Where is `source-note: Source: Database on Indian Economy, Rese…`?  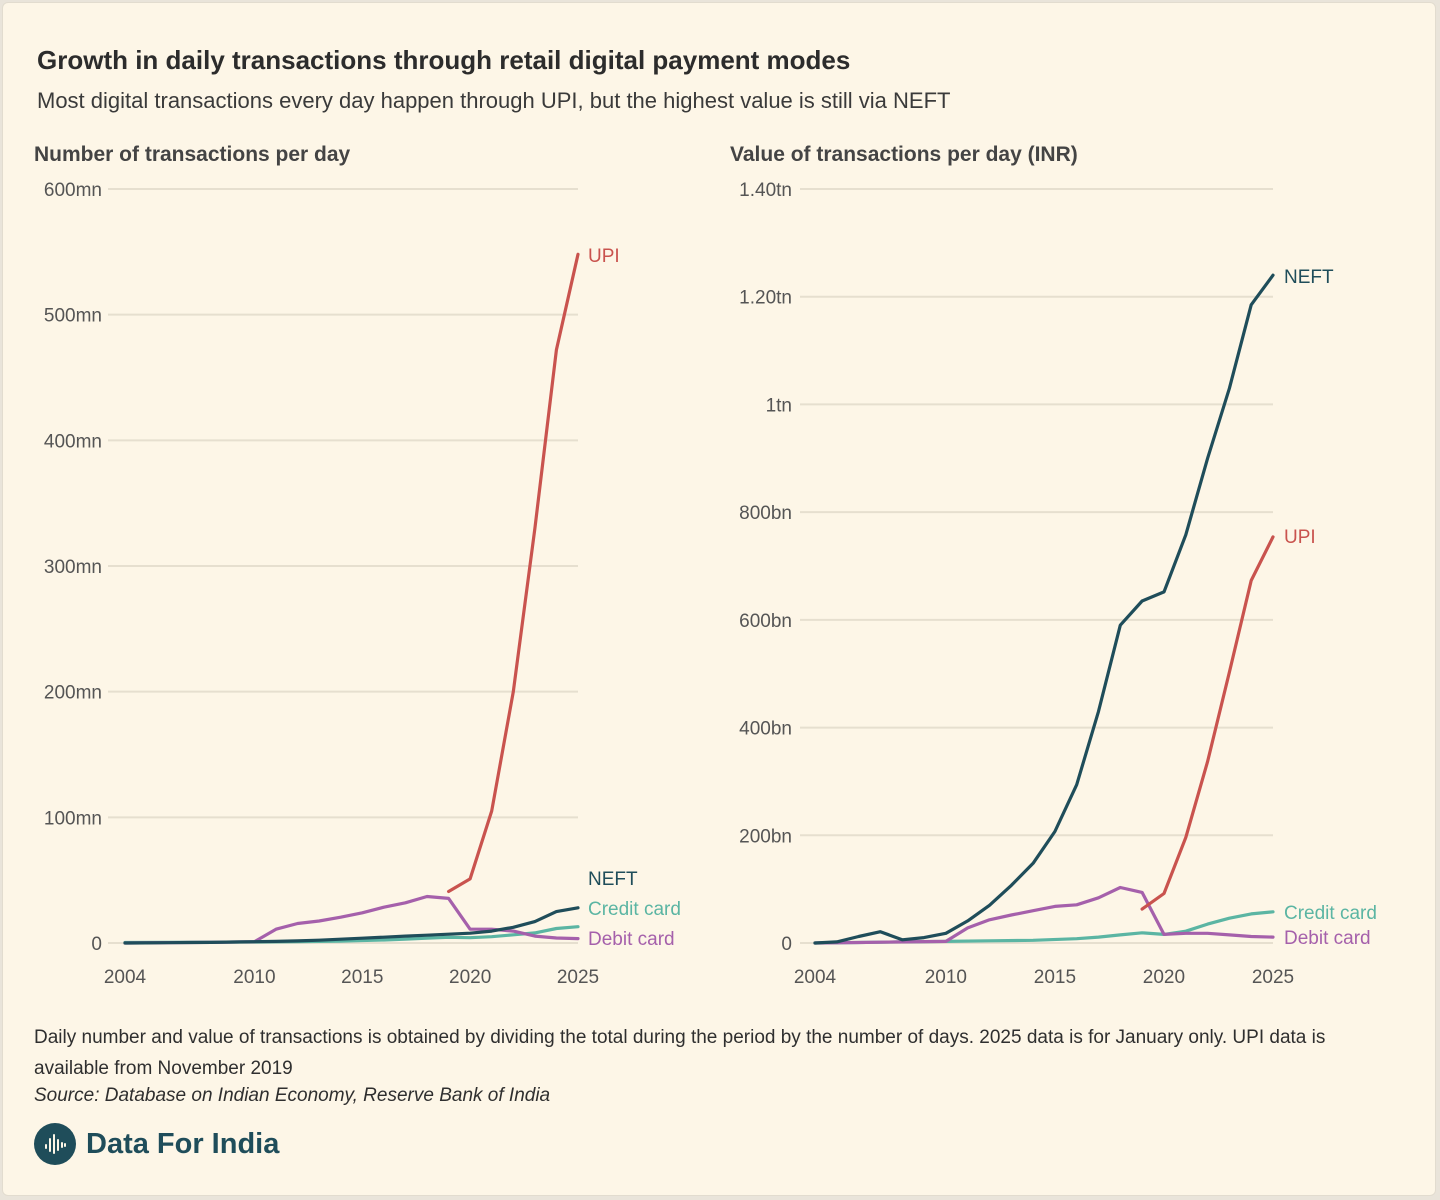 source-note: Source: Database on Indian Economy, Rese… is located at coordinates (292, 1095).